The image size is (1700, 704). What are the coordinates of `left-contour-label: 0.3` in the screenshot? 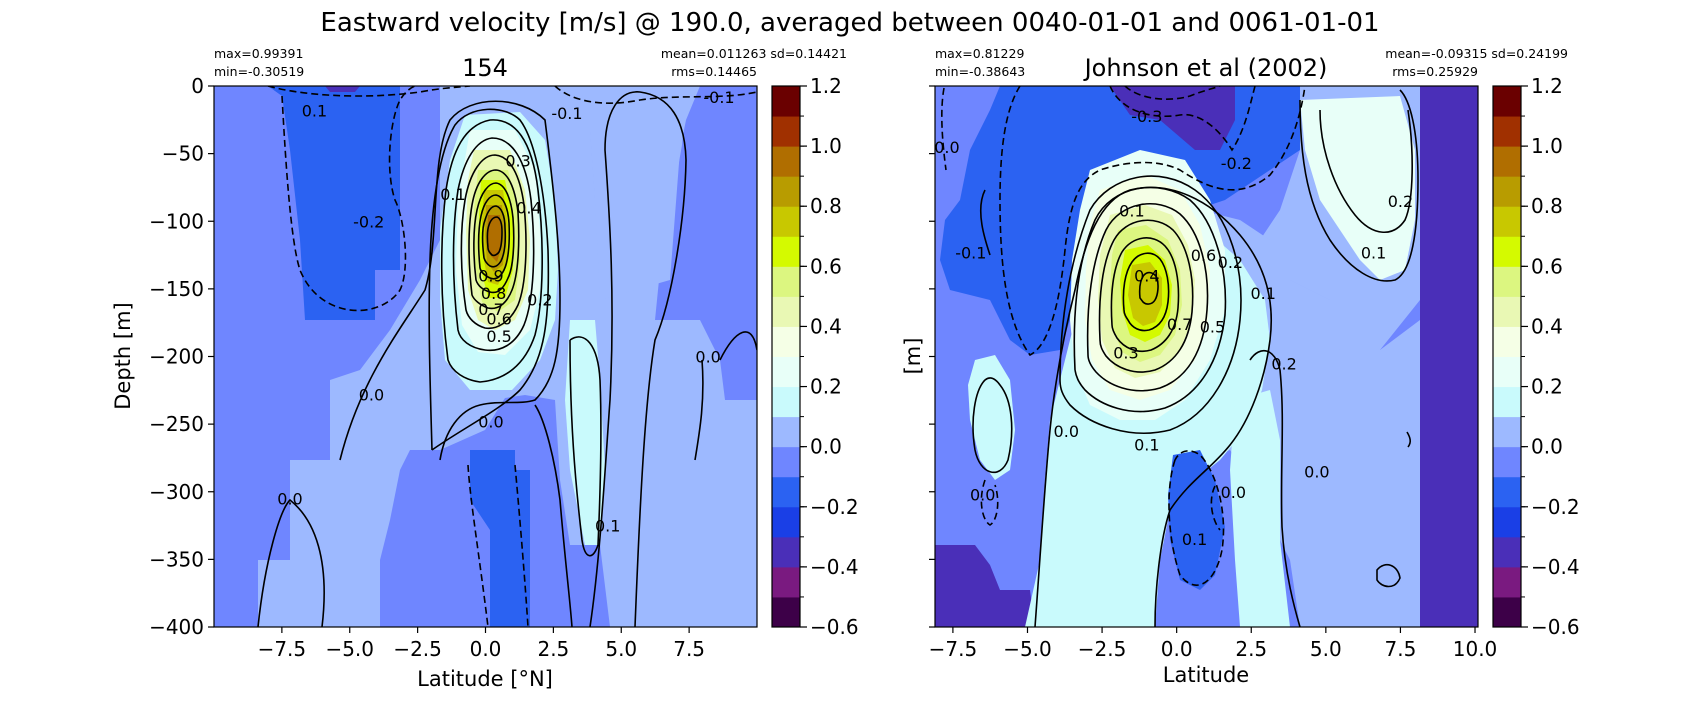 It's located at (517, 160).